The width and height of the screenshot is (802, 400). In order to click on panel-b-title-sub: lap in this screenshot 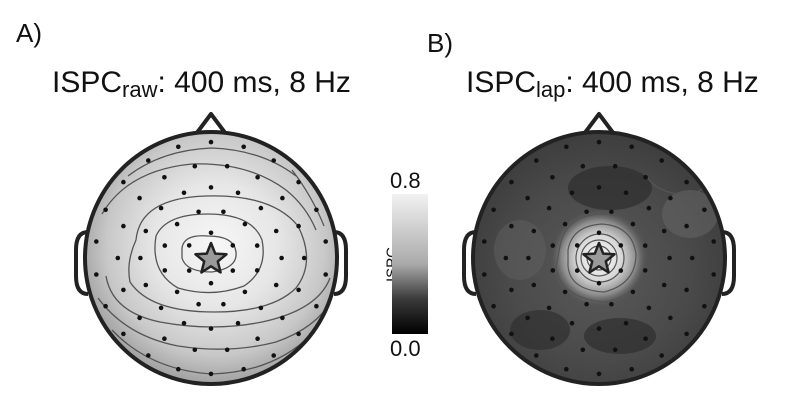, I will do `click(551, 89)`.